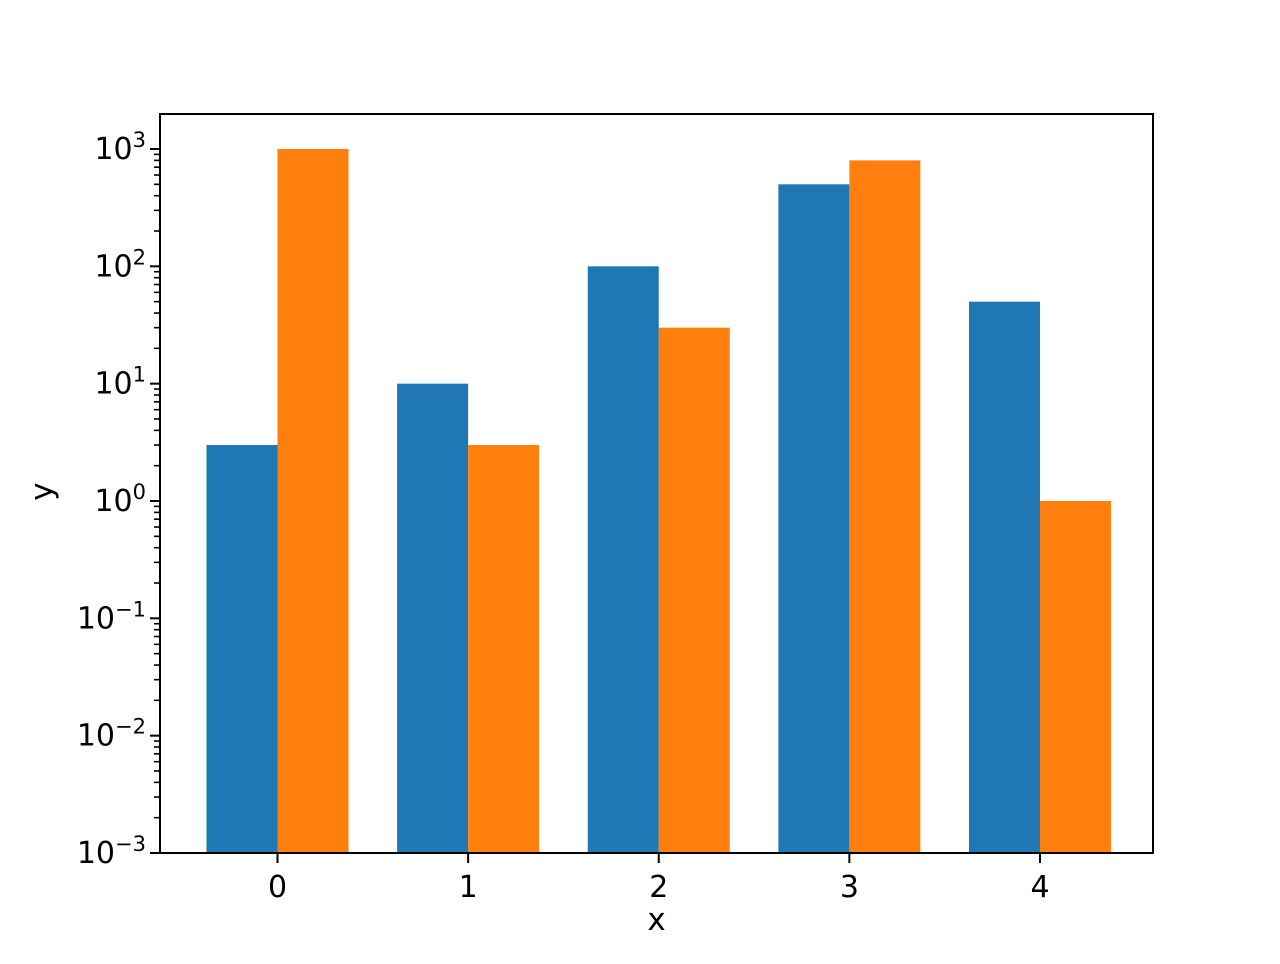 Image resolution: width=1280 pixels, height=964 pixels. I want to click on bar-series-2-x1, so click(504, 649).